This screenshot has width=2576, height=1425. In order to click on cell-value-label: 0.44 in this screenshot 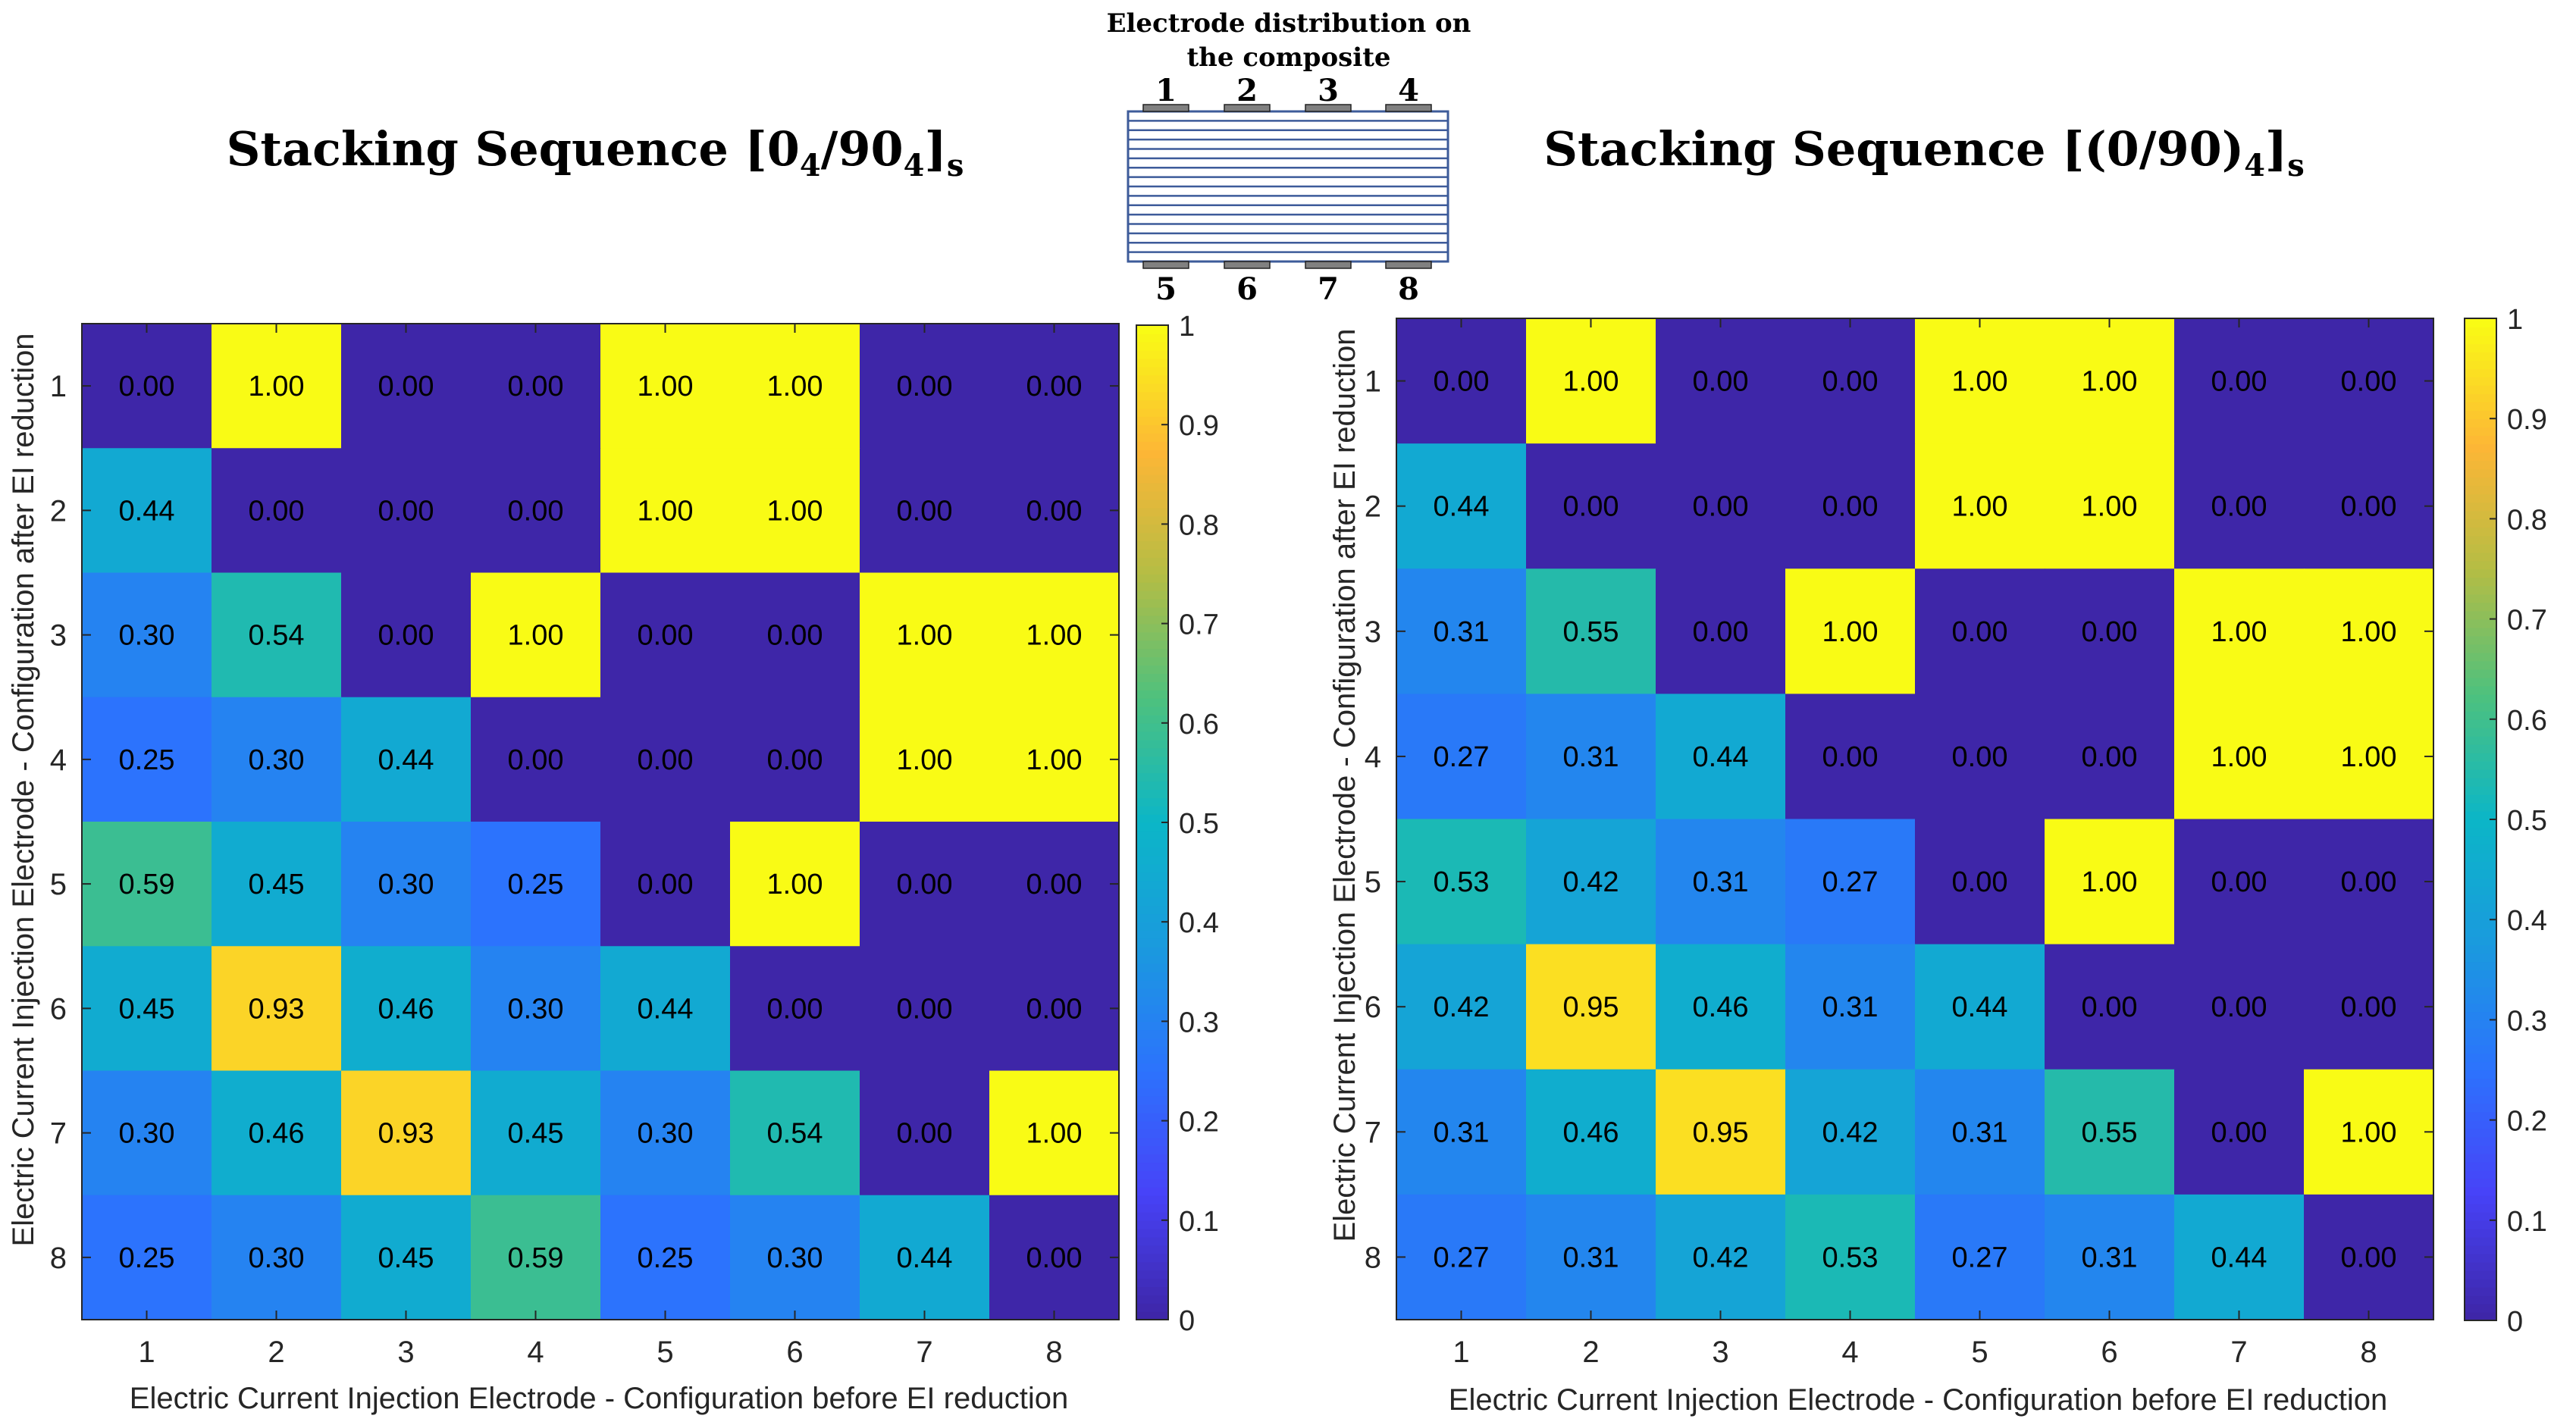, I will do `click(147, 511)`.